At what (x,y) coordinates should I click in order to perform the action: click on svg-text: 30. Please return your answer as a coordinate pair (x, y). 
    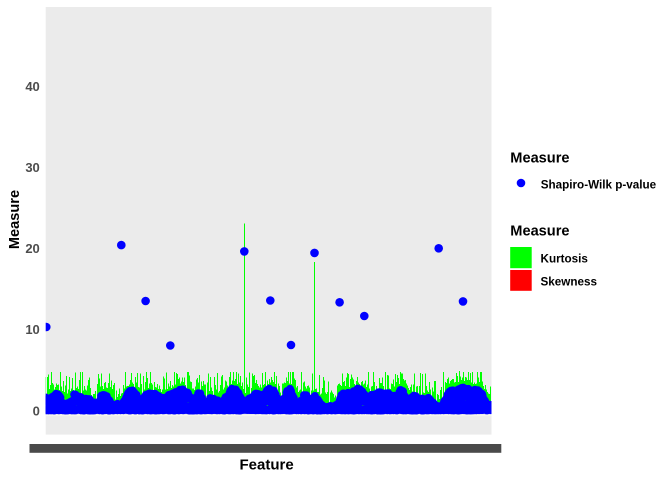
    Looking at the image, I should click on (32, 167).